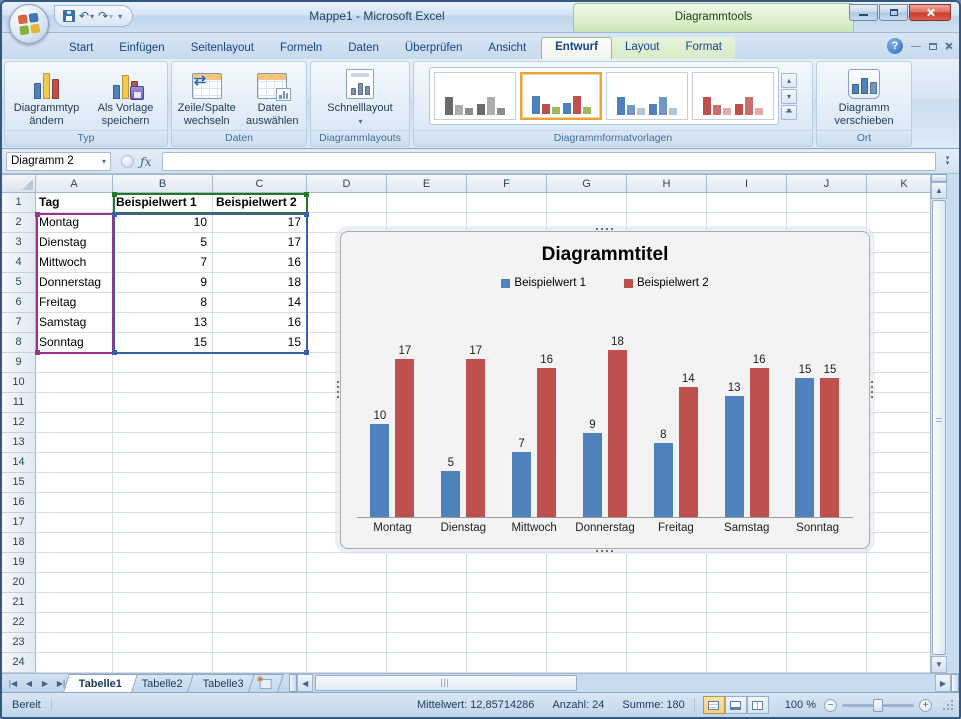 The width and height of the screenshot is (961, 719). What do you see at coordinates (163, 263) in the screenshot?
I see `cell: 7` at bounding box center [163, 263].